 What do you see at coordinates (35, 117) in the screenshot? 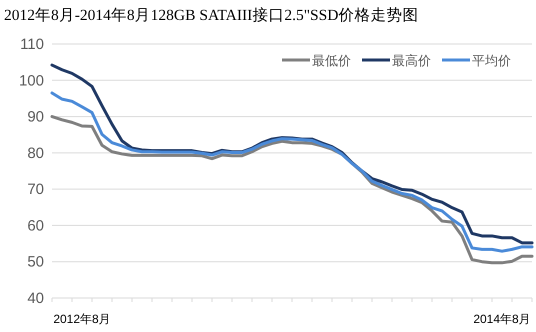
I see `y-tick-label: 90` at bounding box center [35, 117].